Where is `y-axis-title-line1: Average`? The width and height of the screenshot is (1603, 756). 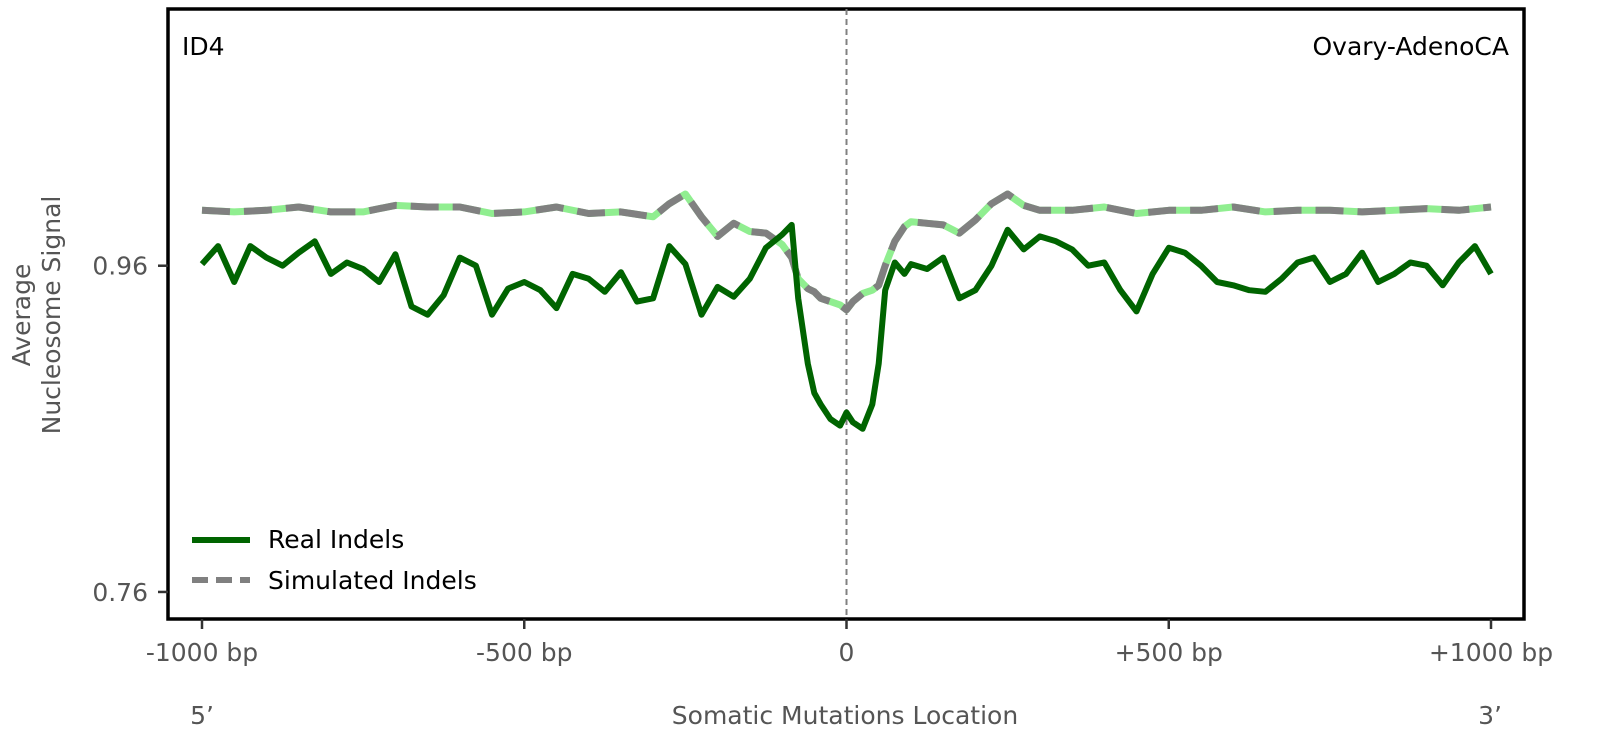 y-axis-title-line1: Average is located at coordinates (21, 315).